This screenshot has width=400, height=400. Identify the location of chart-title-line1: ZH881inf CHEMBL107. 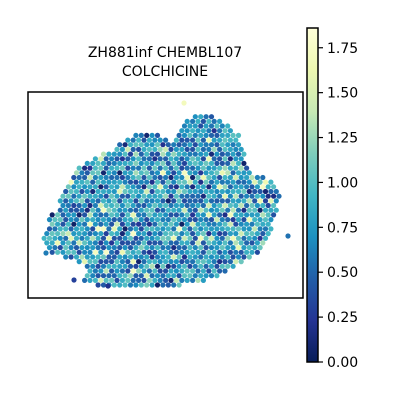
(165, 53).